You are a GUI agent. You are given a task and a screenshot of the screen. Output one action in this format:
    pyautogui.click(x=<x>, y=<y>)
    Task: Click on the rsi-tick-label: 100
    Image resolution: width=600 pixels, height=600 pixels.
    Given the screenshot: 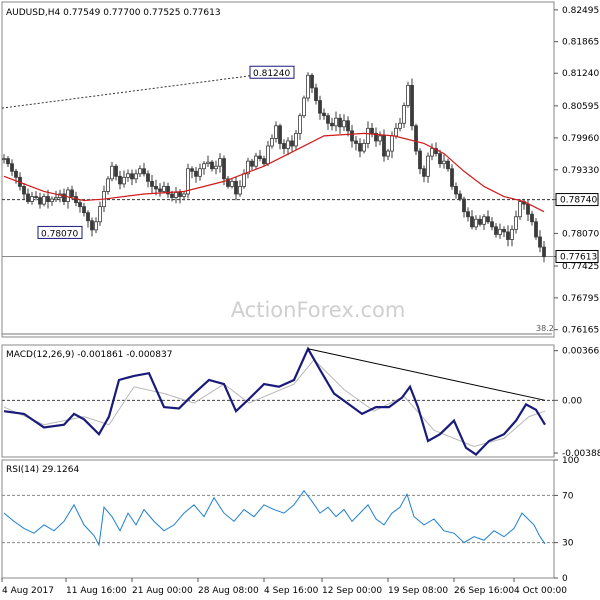 What is the action you would take?
    pyautogui.click(x=570, y=461)
    